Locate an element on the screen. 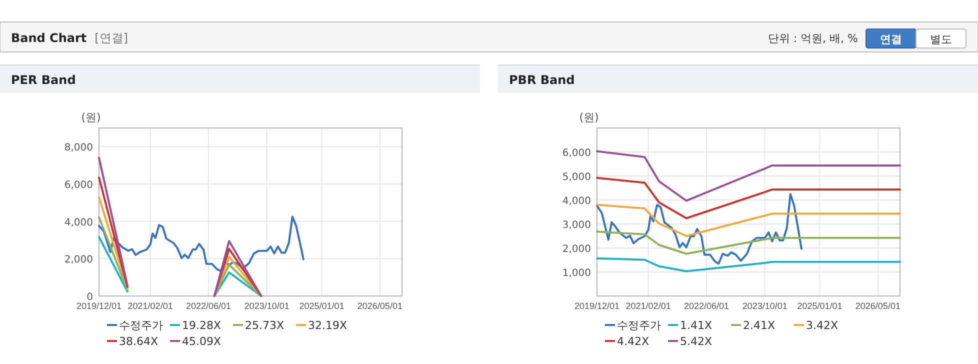 Image resolution: width=978 pixels, height=364 pixels. legend-label: 25.73X is located at coordinates (264, 325).